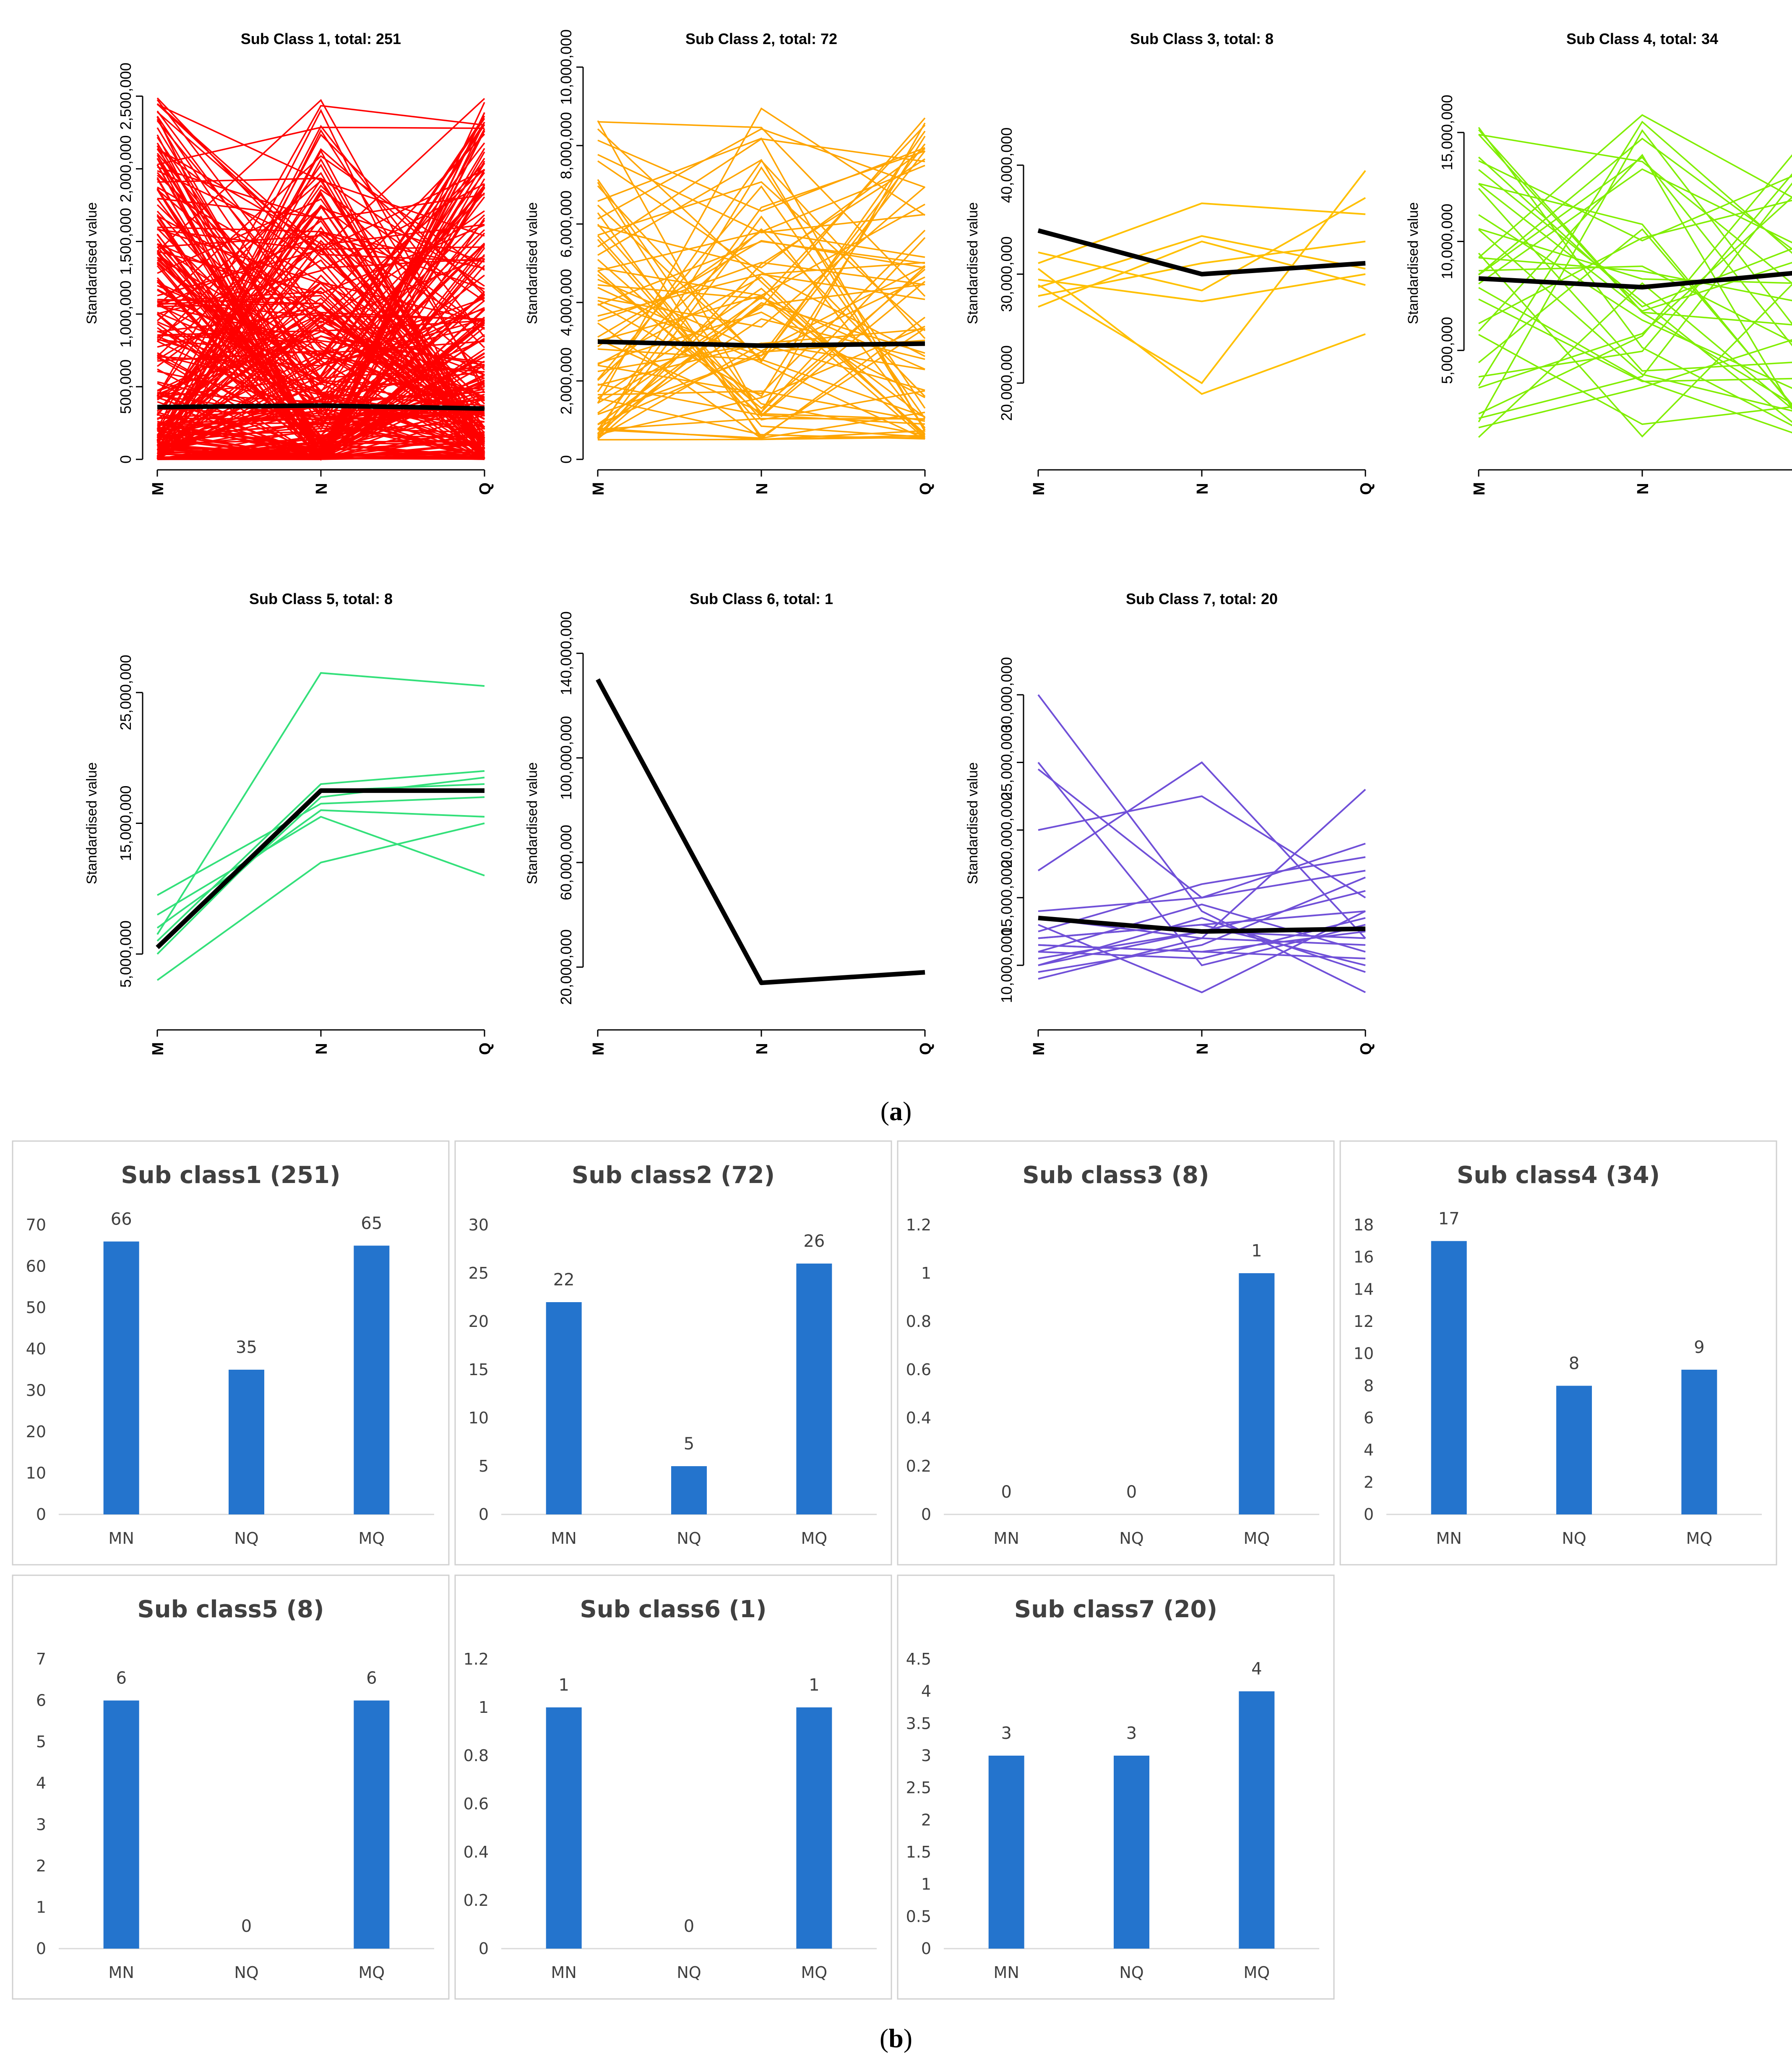  I want to click on y-tick-label: 40,000,000, so click(1007, 165).